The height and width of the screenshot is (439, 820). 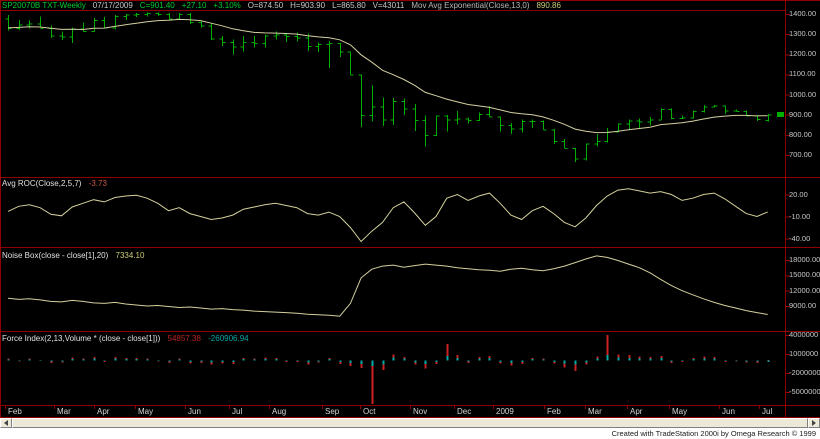 I want to click on scroll-right-icon, so click(x=814, y=423).